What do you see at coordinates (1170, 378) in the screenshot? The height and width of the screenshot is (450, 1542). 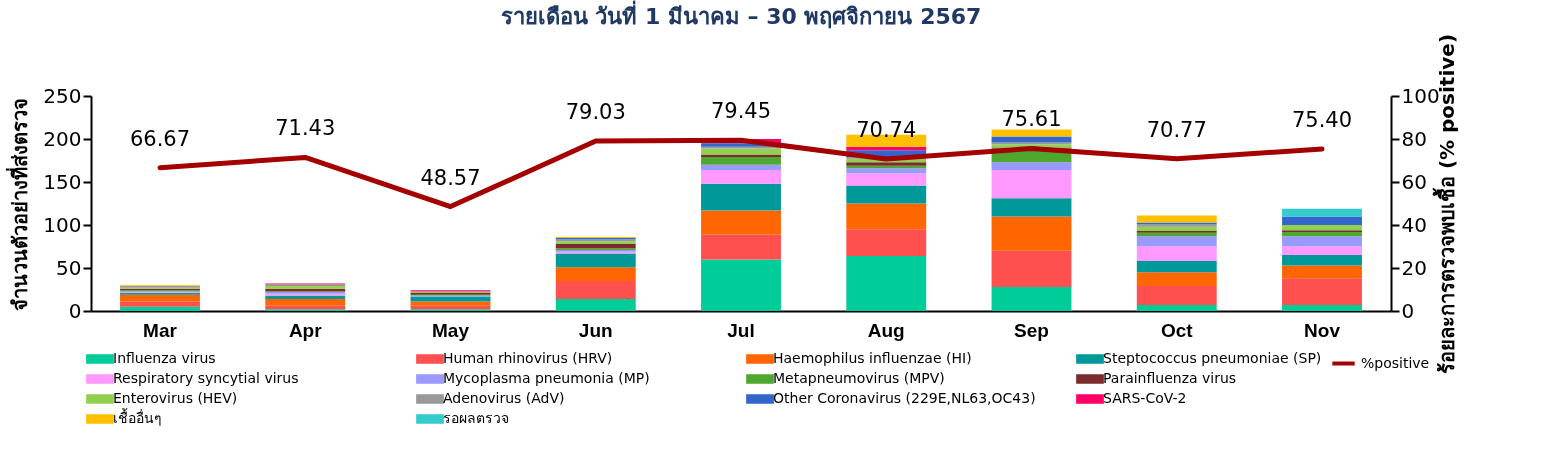 I see `legend-label: Parainfluenza virus` at bounding box center [1170, 378].